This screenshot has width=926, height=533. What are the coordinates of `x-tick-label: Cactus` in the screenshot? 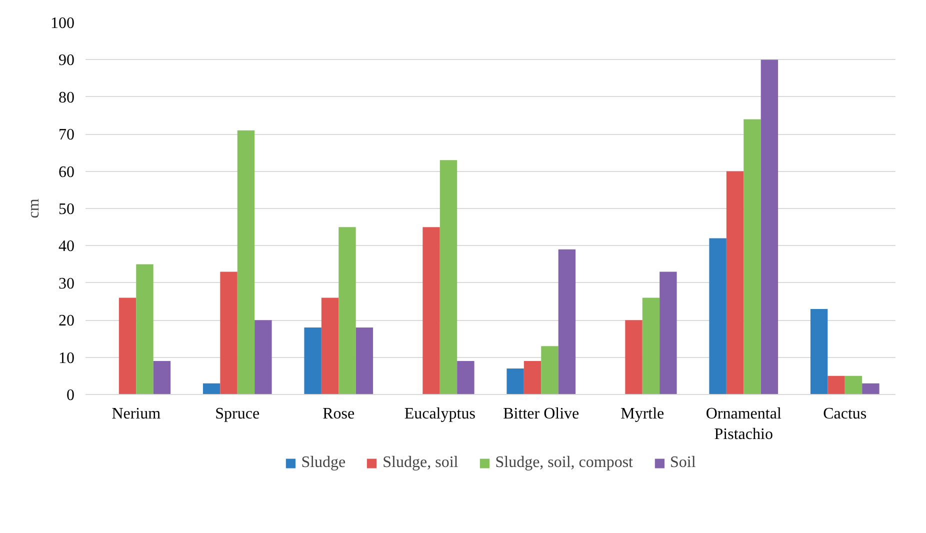 It's located at (845, 414).